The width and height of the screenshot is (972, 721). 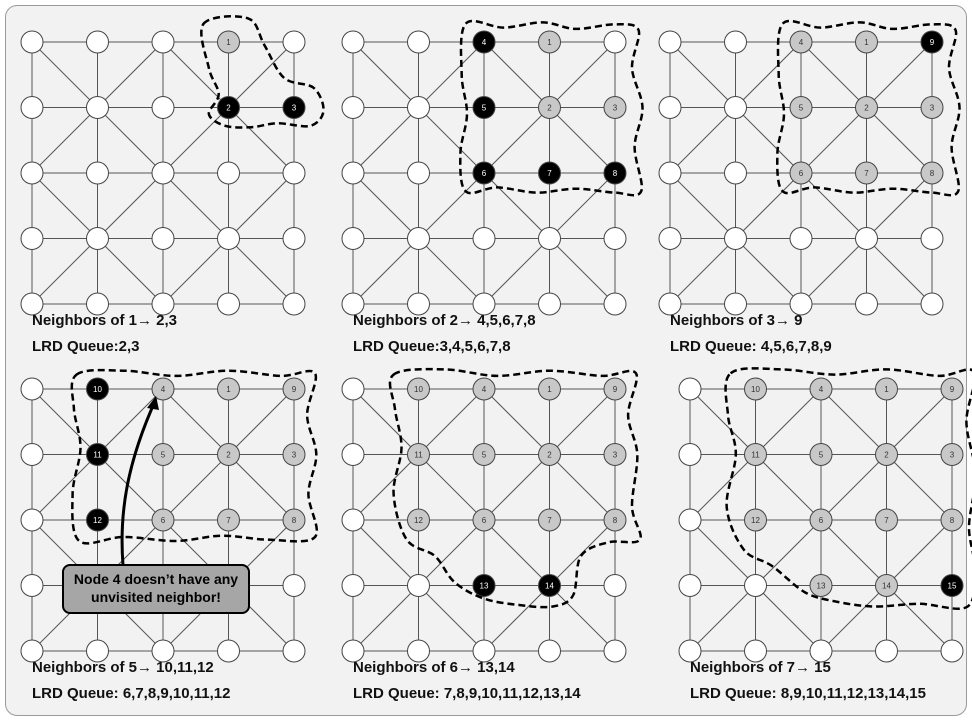 I want to click on grid-graph: 10 4 1 9 11 5 2 3 12 6 7 8 13 14, so click(x=491, y=515).